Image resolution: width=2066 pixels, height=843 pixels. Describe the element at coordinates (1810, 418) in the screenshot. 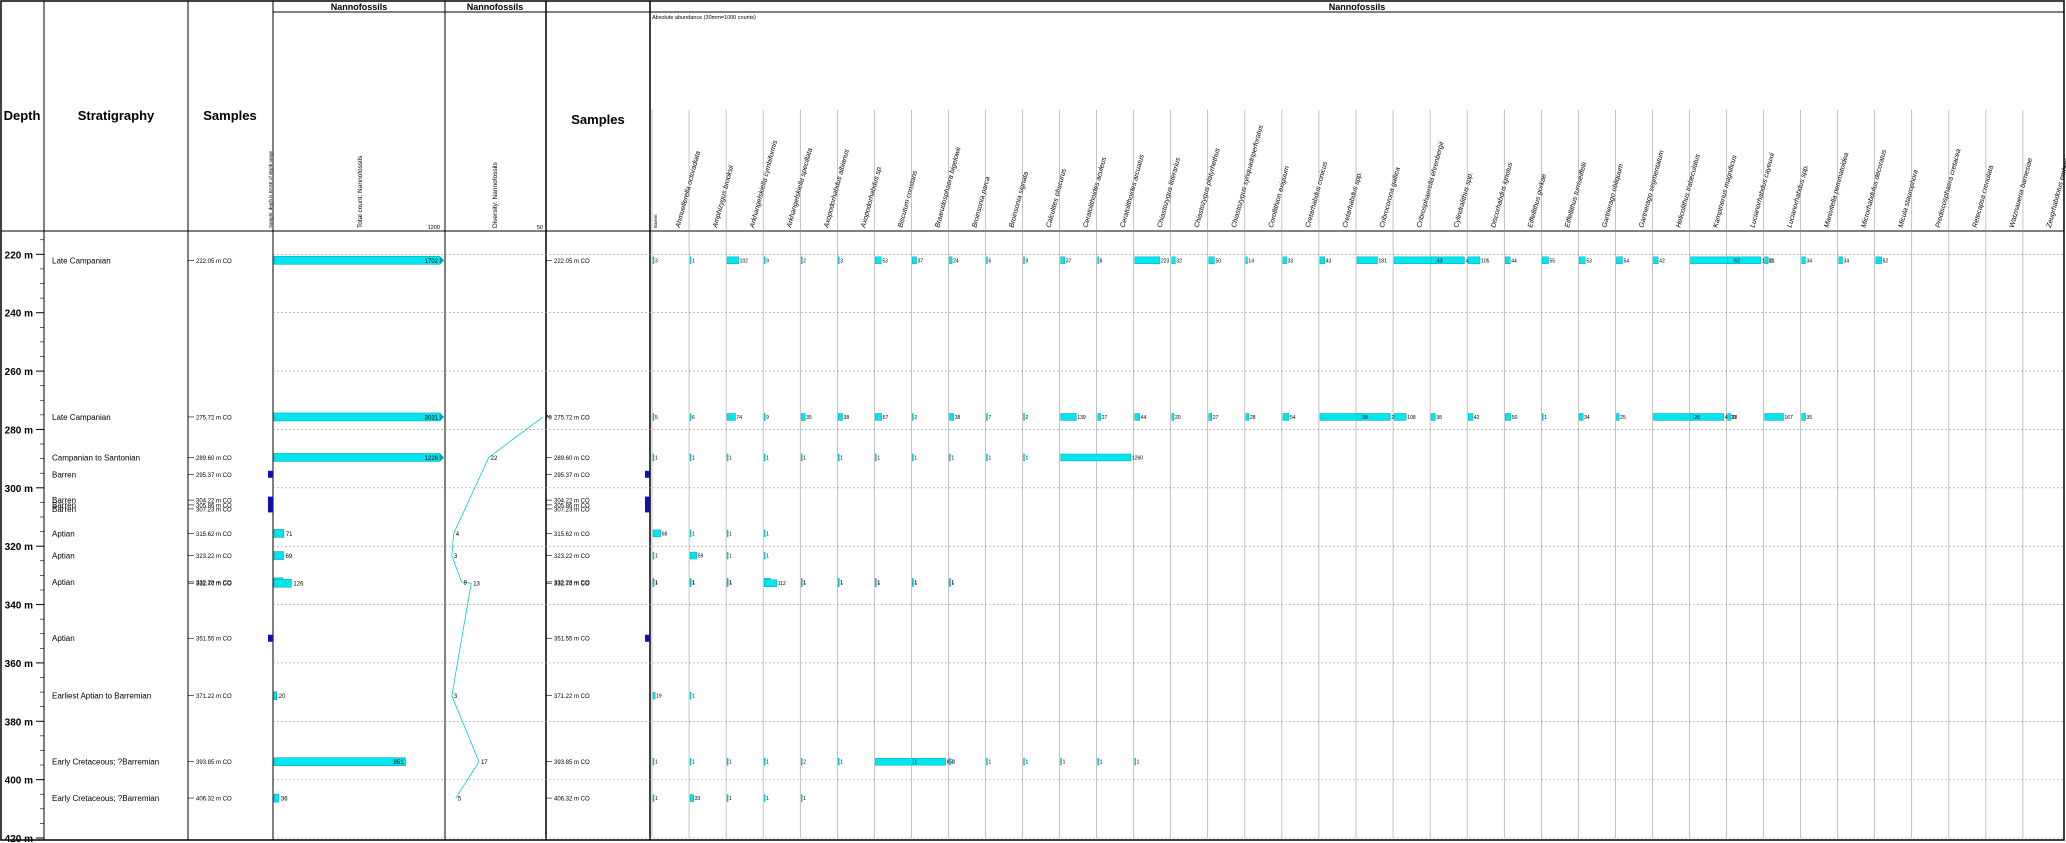

I see `species-count-label: 35` at that location.